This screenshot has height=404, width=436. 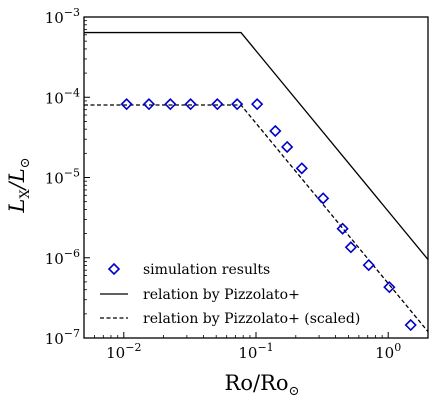 I want to click on y-tick-label: 10⁻⁶, so click(x=62, y=257).